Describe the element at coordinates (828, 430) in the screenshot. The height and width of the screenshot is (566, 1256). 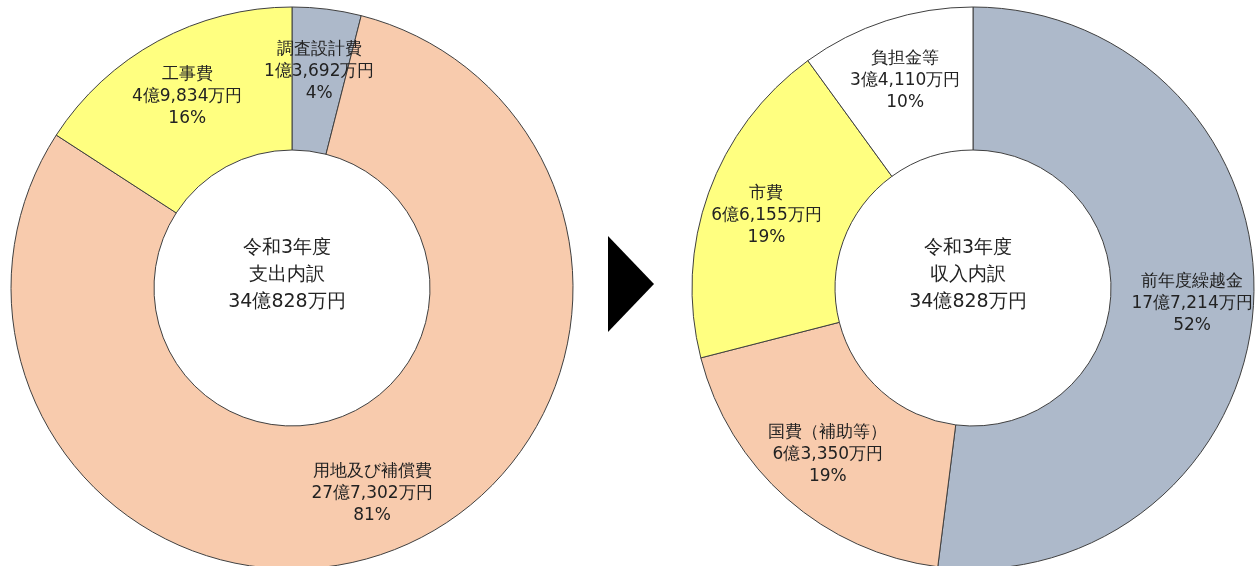
I see `slice-label: 国費（補助等）` at that location.